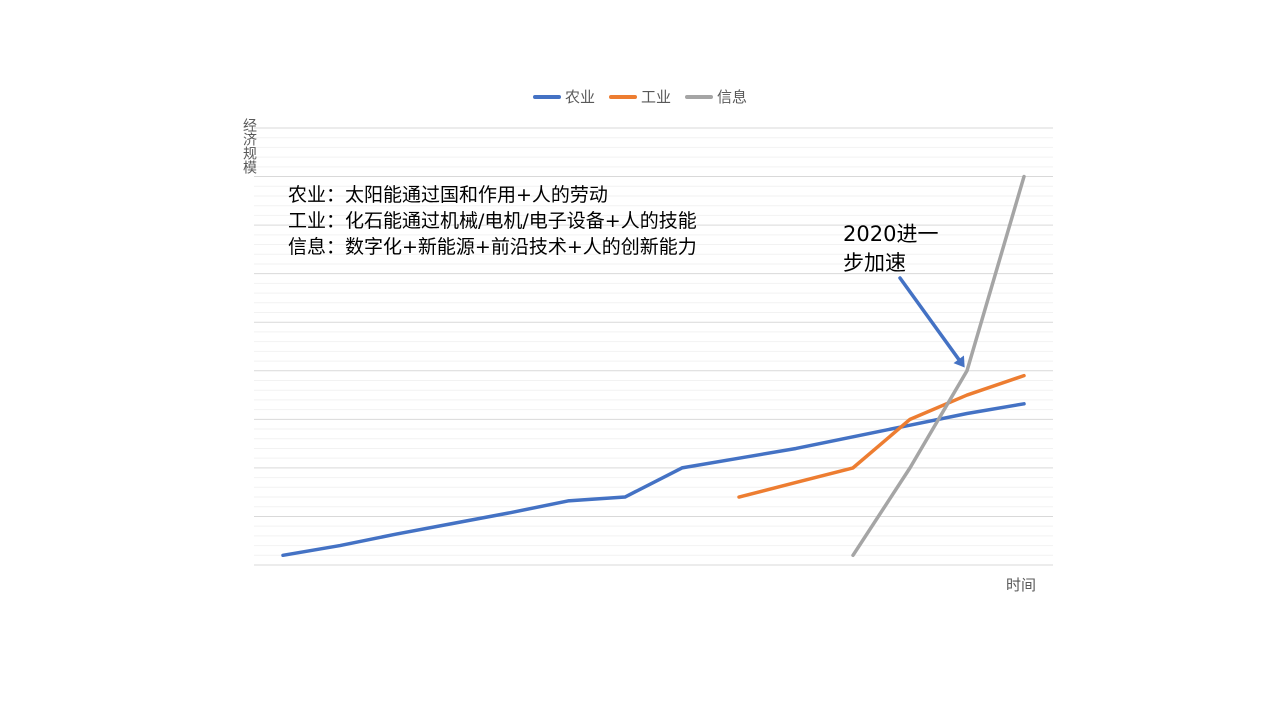  What do you see at coordinates (891, 248) in the screenshot?
I see `callout-text: 2020进一步加速` at bounding box center [891, 248].